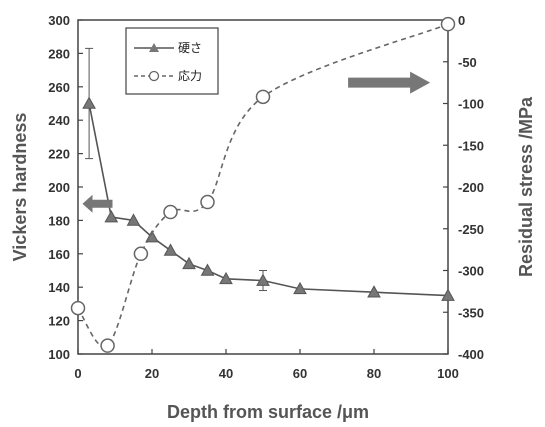 This screenshot has width=545, height=427. I want to click on x-tick-label: 0, so click(77, 373).